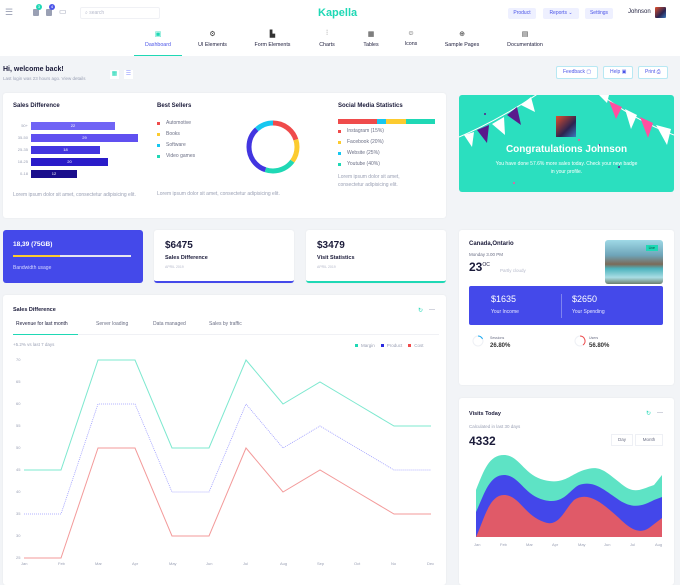 The width and height of the screenshot is (680, 585). What do you see at coordinates (245, 563) in the screenshot?
I see `svg-text: Jul` at bounding box center [245, 563].